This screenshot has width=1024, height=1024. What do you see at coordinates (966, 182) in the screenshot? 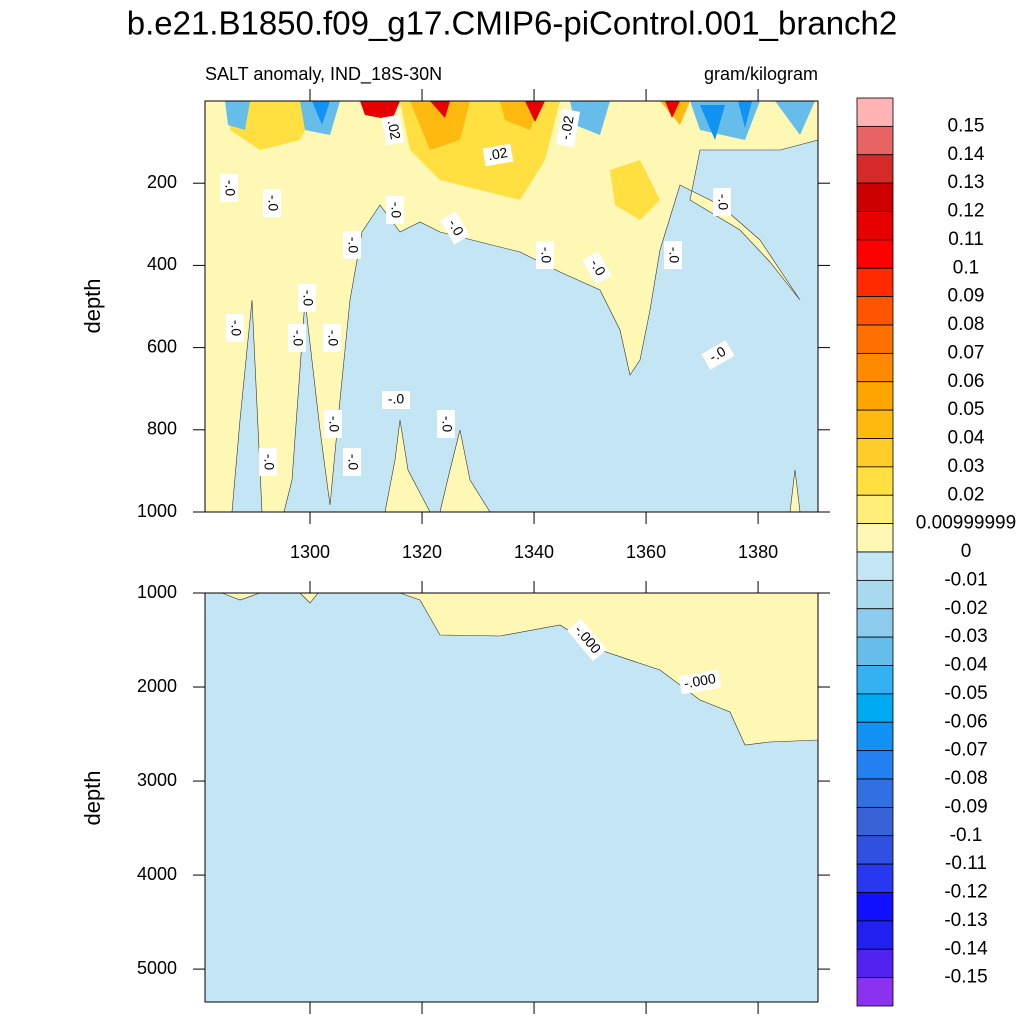
I see `colorbar-label: 0.13` at bounding box center [966, 182].